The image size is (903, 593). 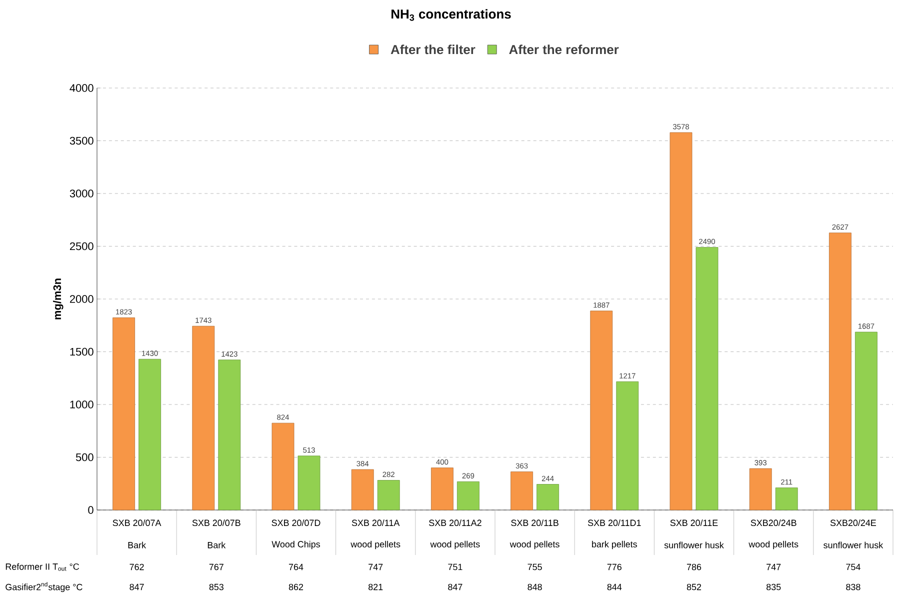 What do you see at coordinates (694, 587) in the screenshot?
I see `text: 852` at bounding box center [694, 587].